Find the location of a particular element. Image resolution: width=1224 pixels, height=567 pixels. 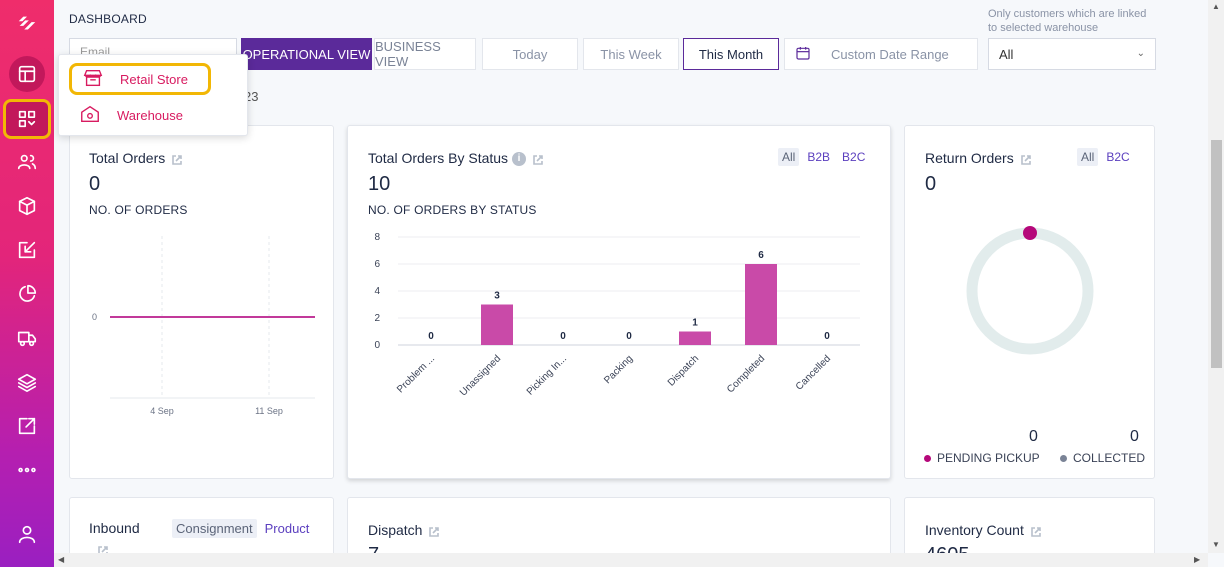

scroll-right-icon: ▶ is located at coordinates (1197, 559).